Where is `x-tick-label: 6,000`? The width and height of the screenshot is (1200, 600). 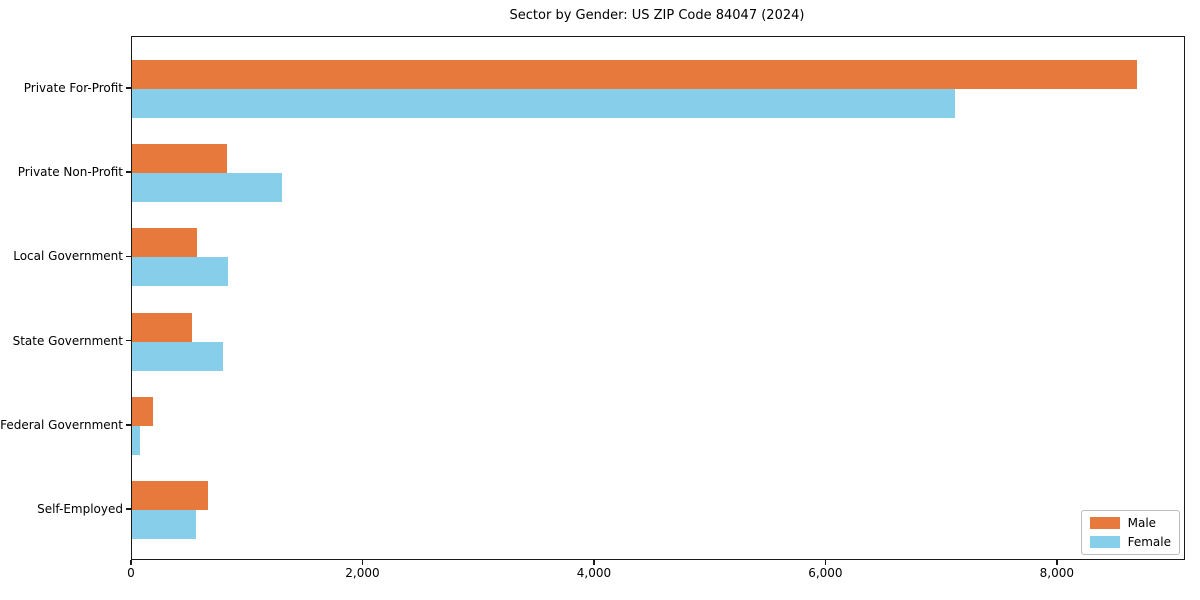 x-tick-label: 6,000 is located at coordinates (825, 573).